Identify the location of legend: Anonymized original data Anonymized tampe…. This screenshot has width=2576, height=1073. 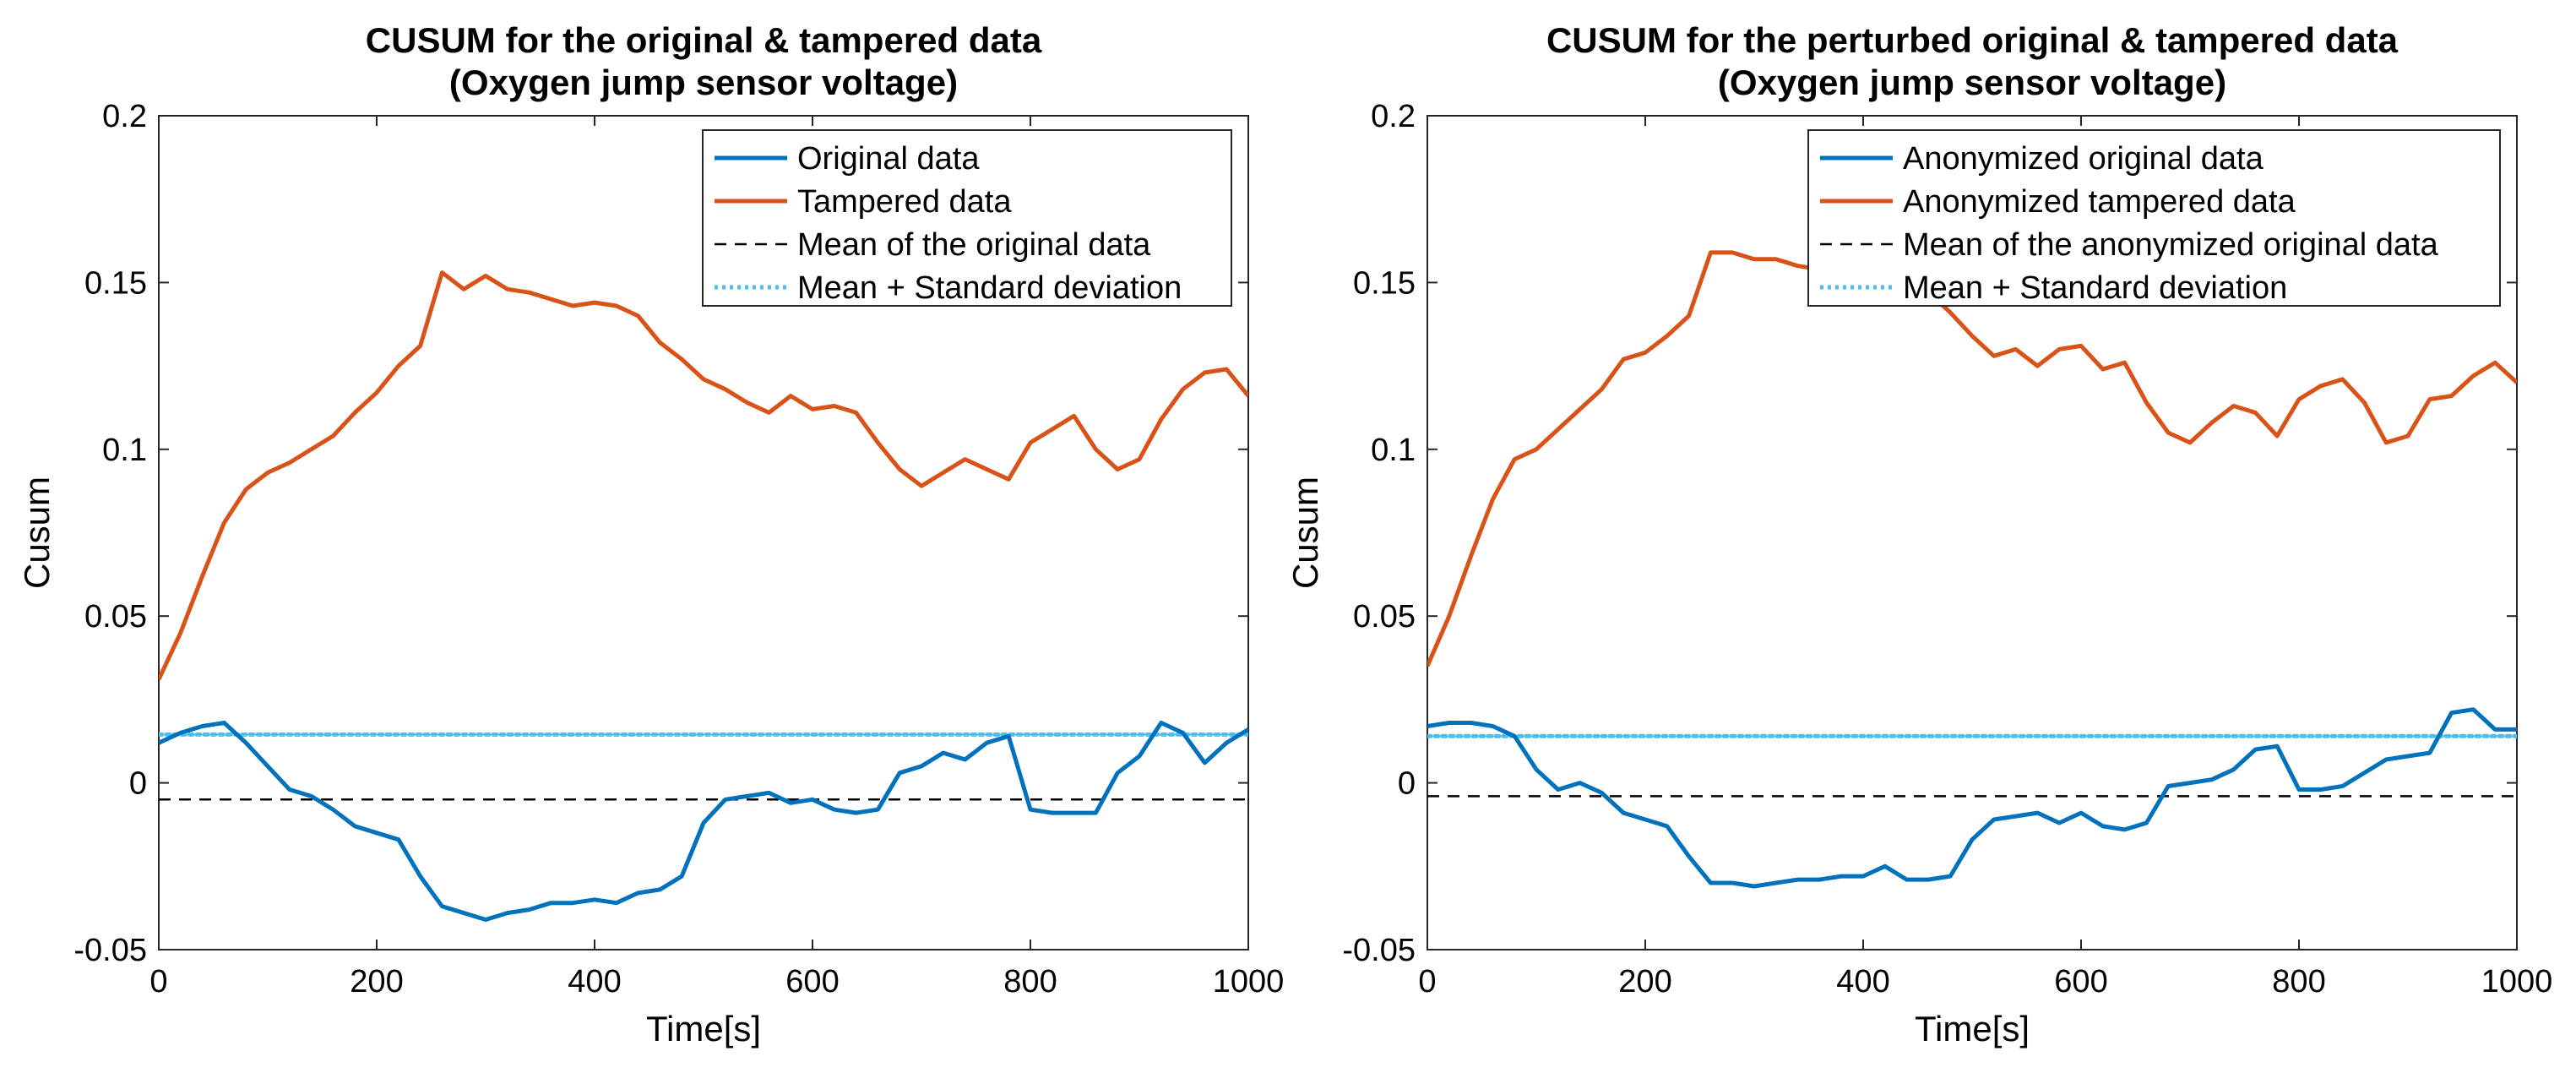
(2154, 218).